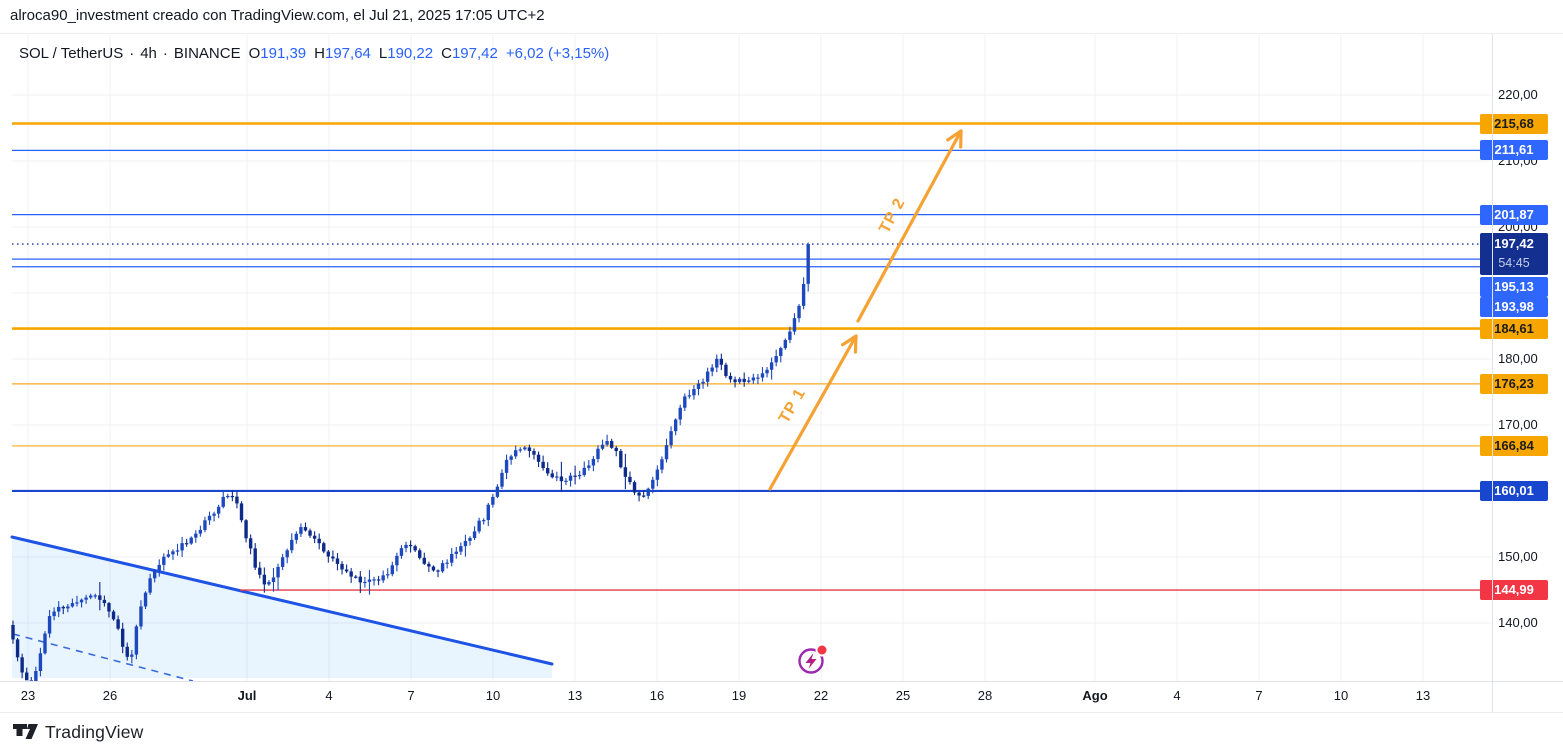 This screenshot has height=756, width=1563. What do you see at coordinates (813, 412) in the screenshot?
I see `tp1-arrow` at bounding box center [813, 412].